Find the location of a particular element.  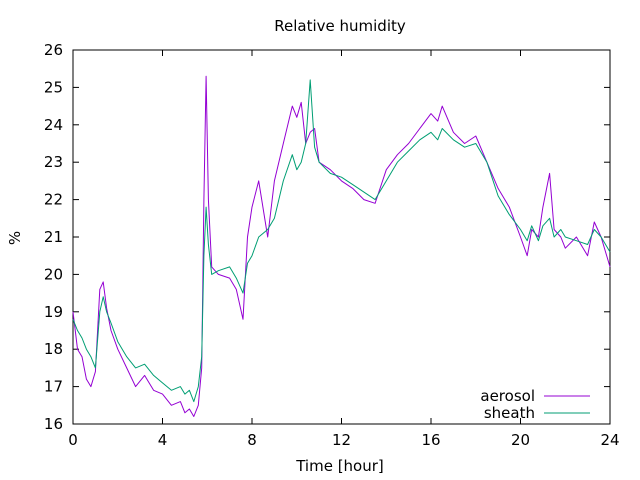

y-tick-label: 26 is located at coordinates (53, 50).